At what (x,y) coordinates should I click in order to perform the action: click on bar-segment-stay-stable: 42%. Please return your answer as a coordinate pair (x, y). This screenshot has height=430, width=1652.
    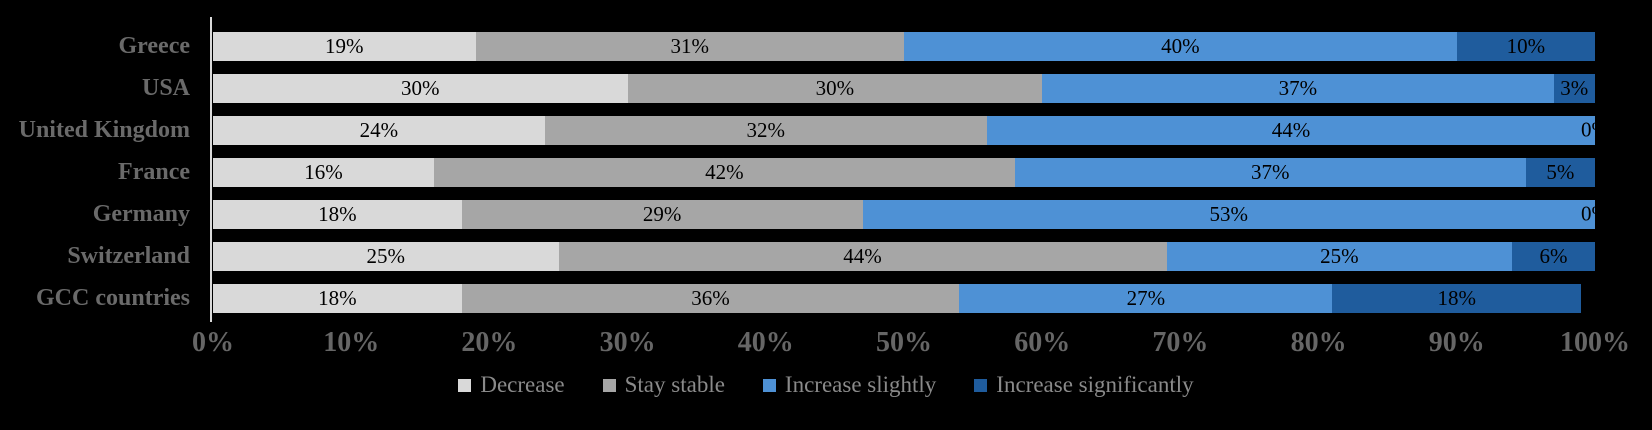
    Looking at the image, I should click on (724, 172).